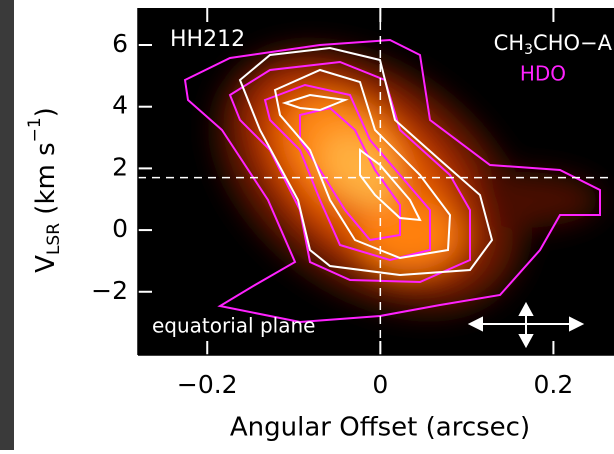 The width and height of the screenshot is (614, 454). What do you see at coordinates (233, 326) in the screenshot?
I see `plane-label: equatorial plane` at bounding box center [233, 326].